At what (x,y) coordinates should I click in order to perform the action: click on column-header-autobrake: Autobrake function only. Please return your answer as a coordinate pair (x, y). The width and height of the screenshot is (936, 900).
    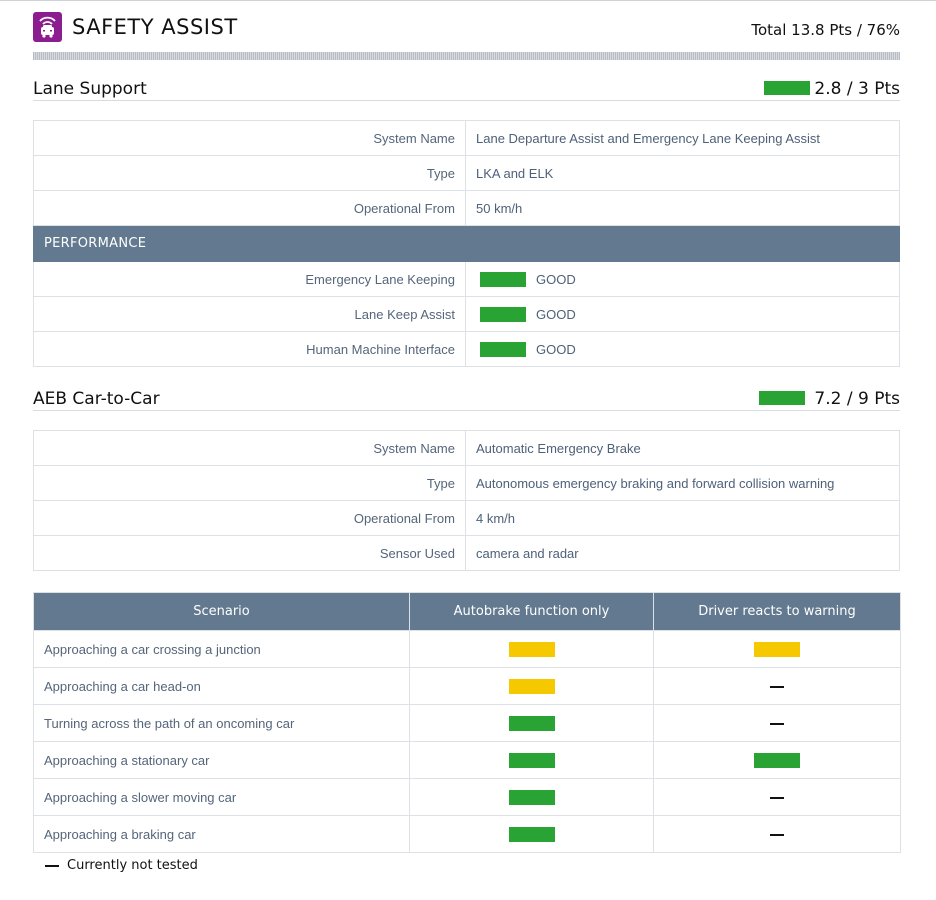
    Looking at the image, I should click on (531, 611).